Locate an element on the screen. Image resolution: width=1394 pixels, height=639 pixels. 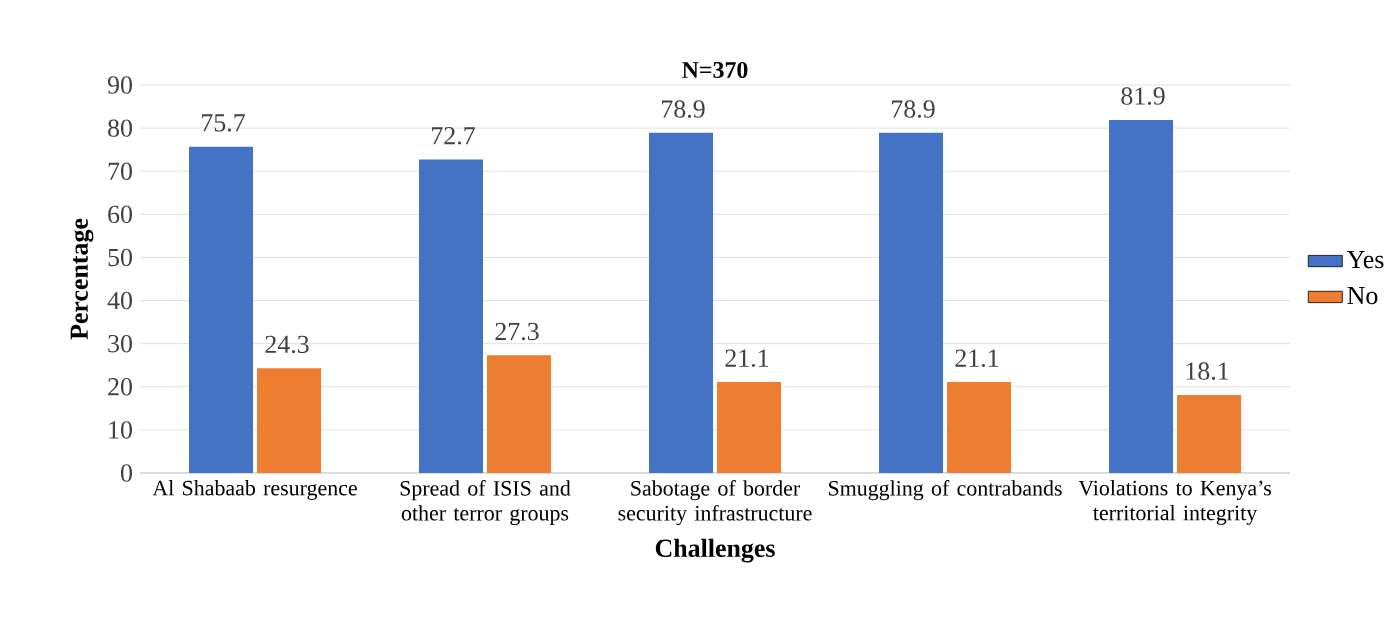
y-tick-label: 40 is located at coordinates (119, 300).